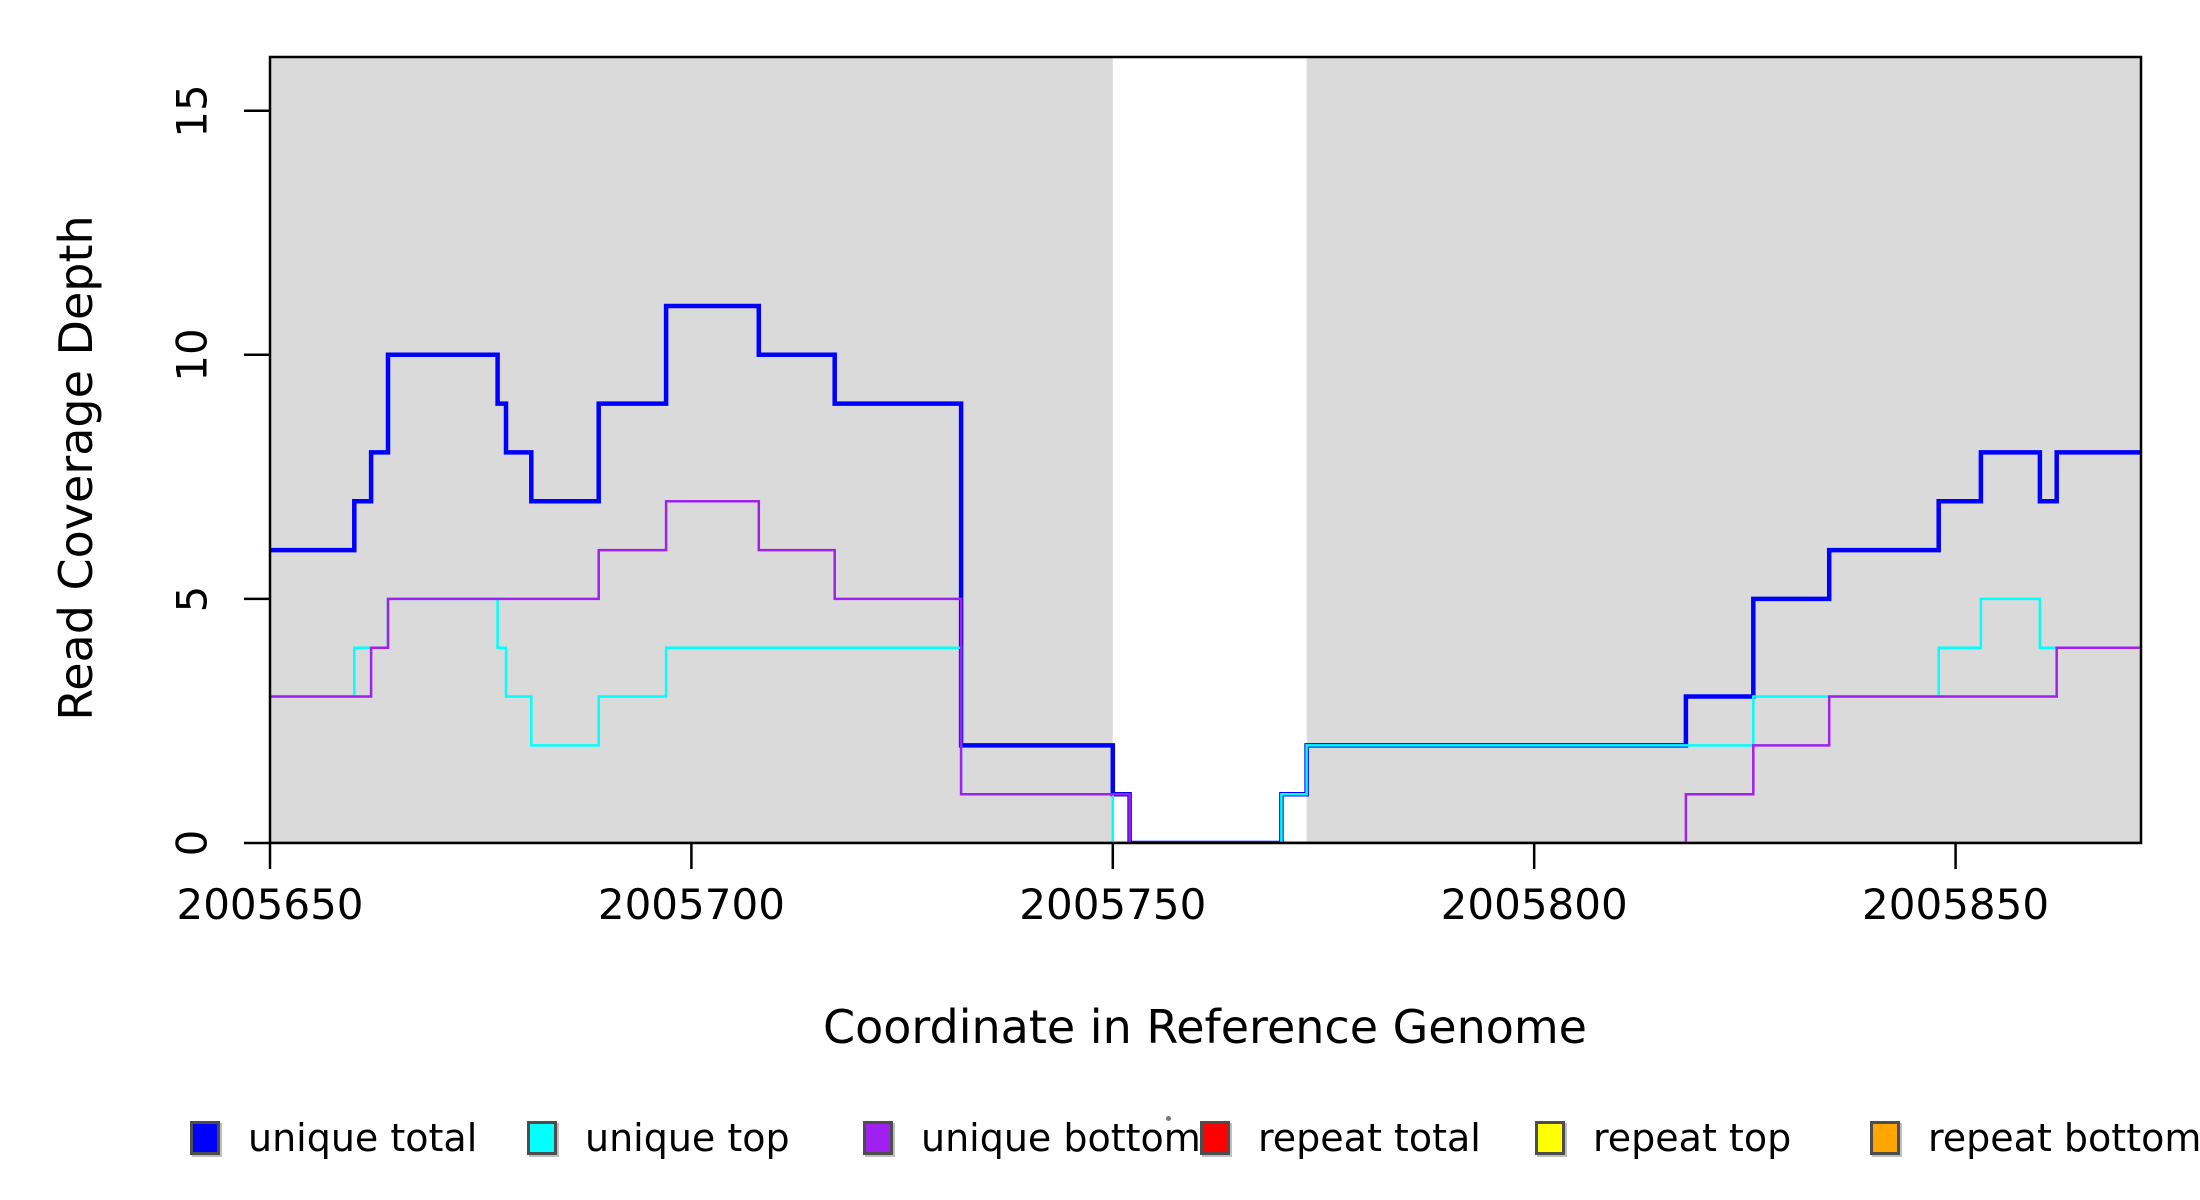 The image size is (2200, 1200). I want to click on legend-item-unique-bottom: unique bottom, so click(1032, 1138).